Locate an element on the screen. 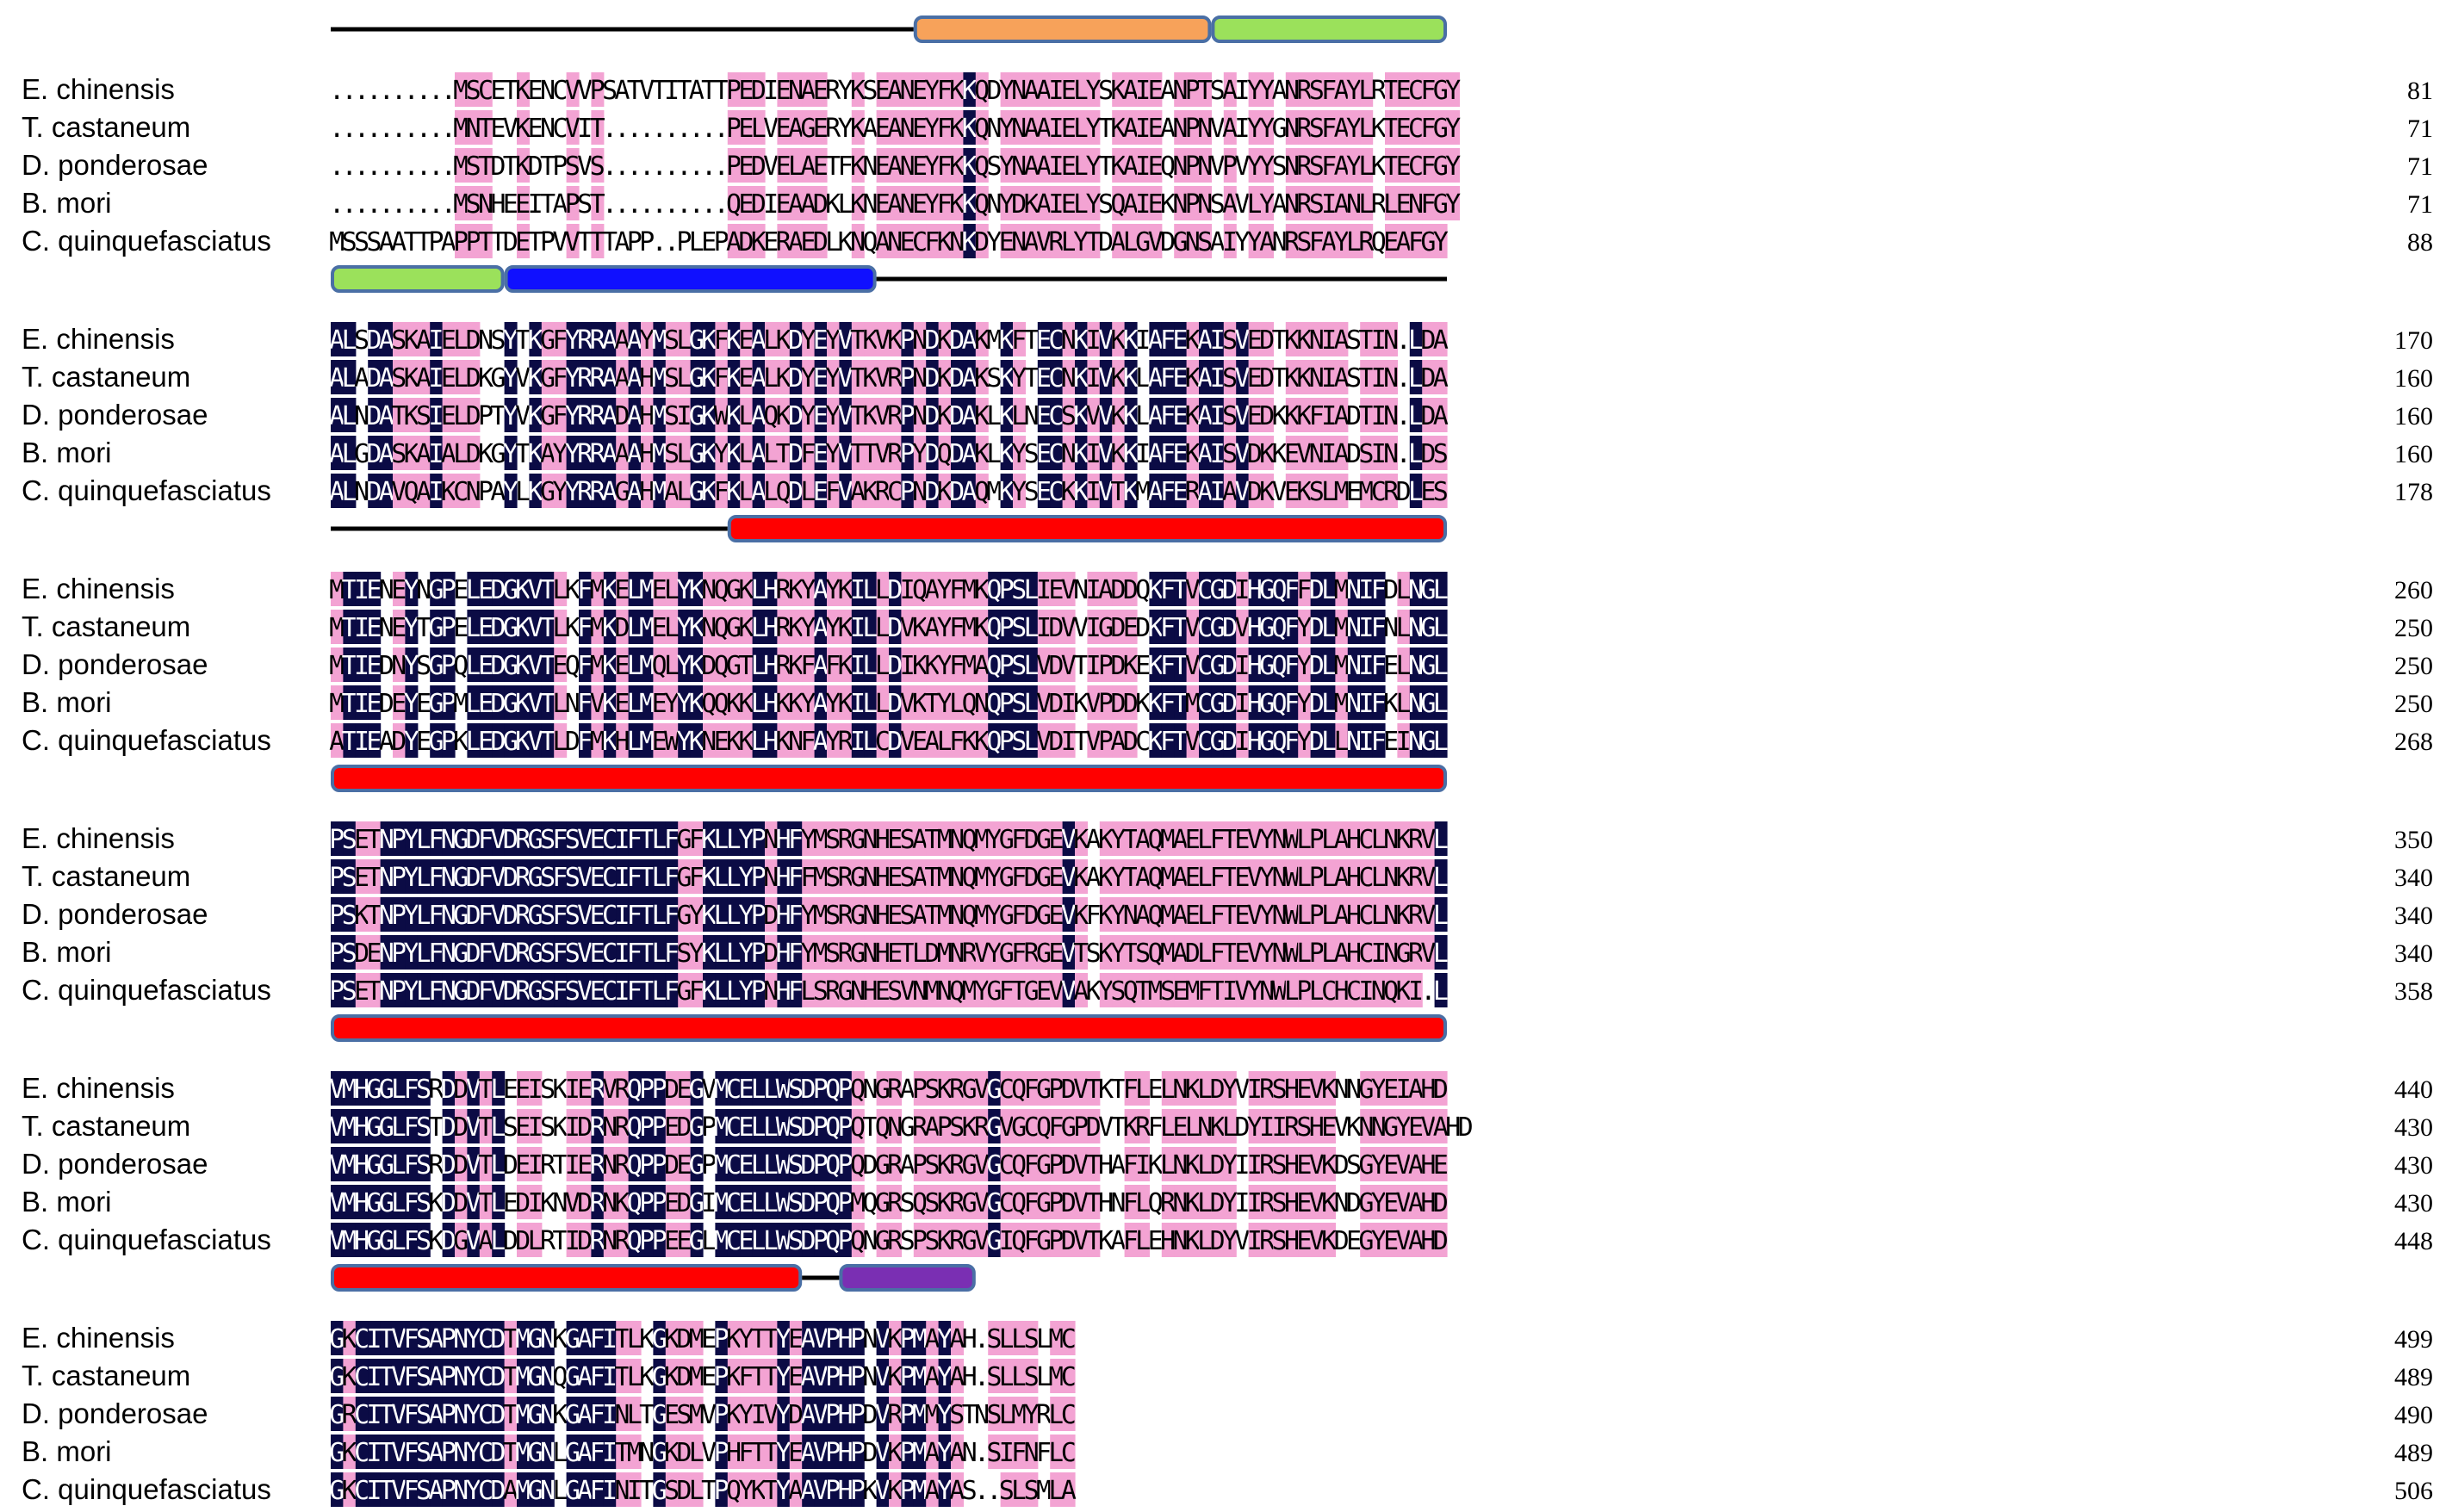  position-number: 350 is located at coordinates (2413, 840).